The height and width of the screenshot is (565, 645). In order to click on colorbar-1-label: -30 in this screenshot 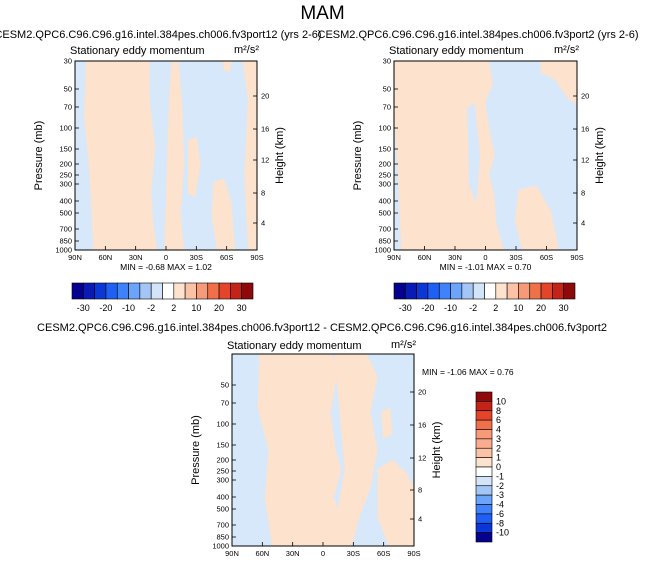, I will do `click(83, 308)`.